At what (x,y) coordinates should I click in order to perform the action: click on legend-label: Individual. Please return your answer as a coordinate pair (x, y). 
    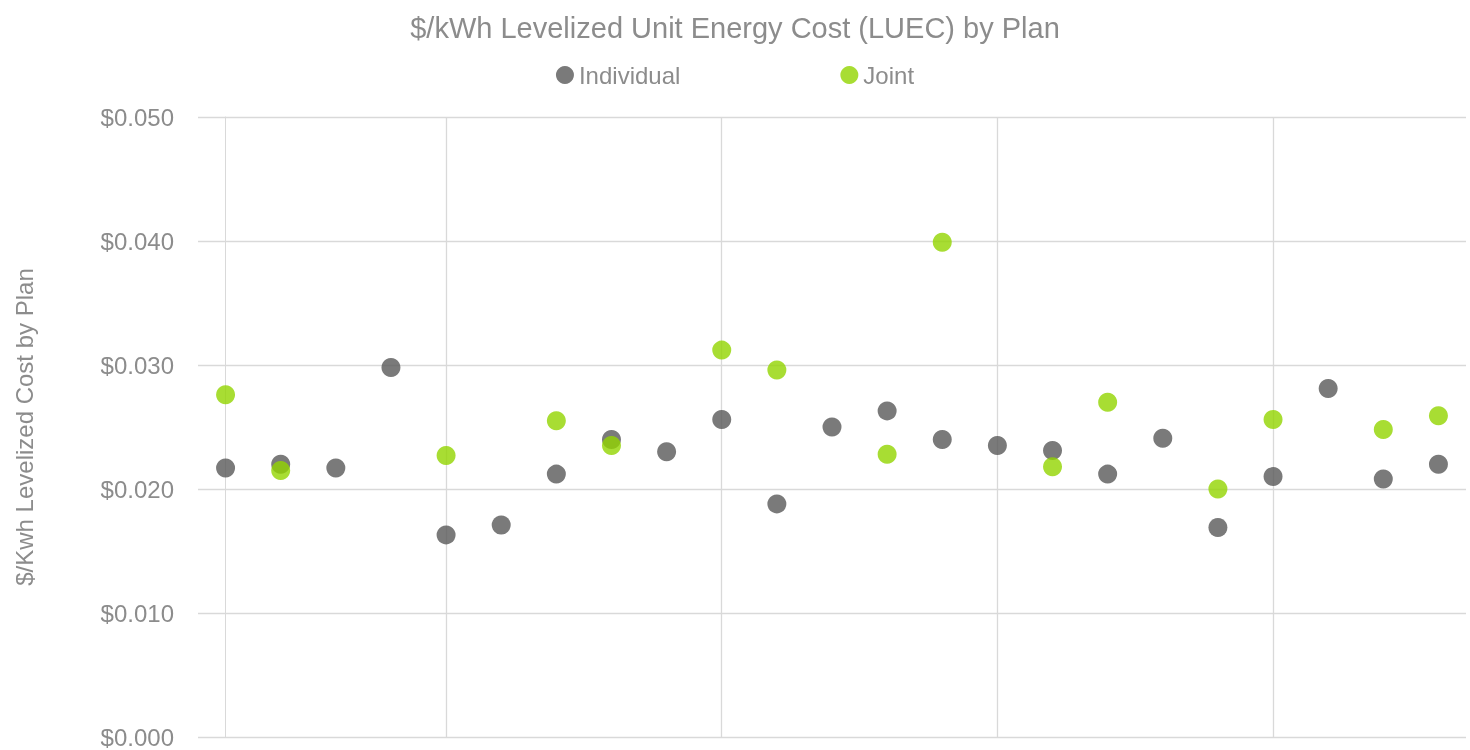
    Looking at the image, I should click on (629, 75).